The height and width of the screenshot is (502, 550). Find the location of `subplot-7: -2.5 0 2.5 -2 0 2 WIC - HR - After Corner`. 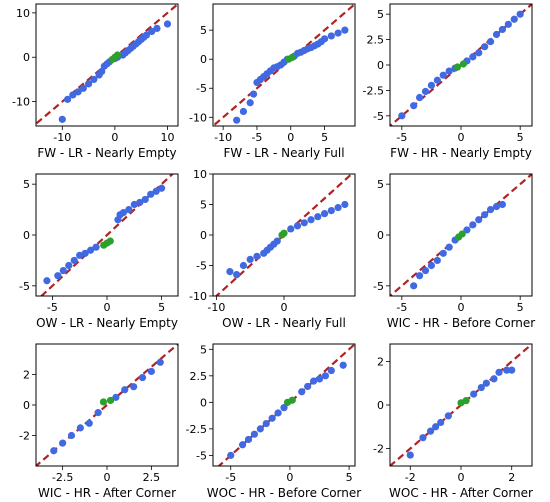

subplot-7: -2.5 0 2.5 -2 0 2 WIC - HR - After Corner is located at coordinates (99, 421).